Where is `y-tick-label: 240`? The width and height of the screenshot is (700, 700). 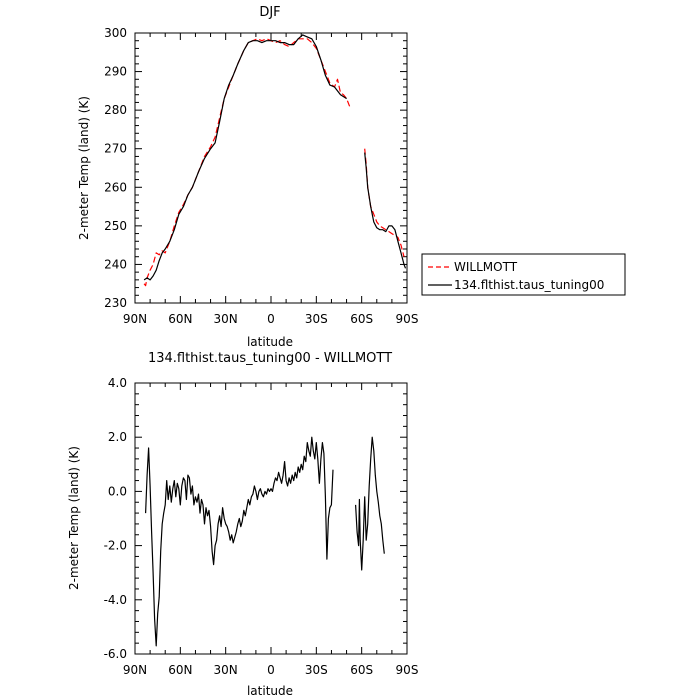 y-tick-label: 240 is located at coordinates (115, 264).